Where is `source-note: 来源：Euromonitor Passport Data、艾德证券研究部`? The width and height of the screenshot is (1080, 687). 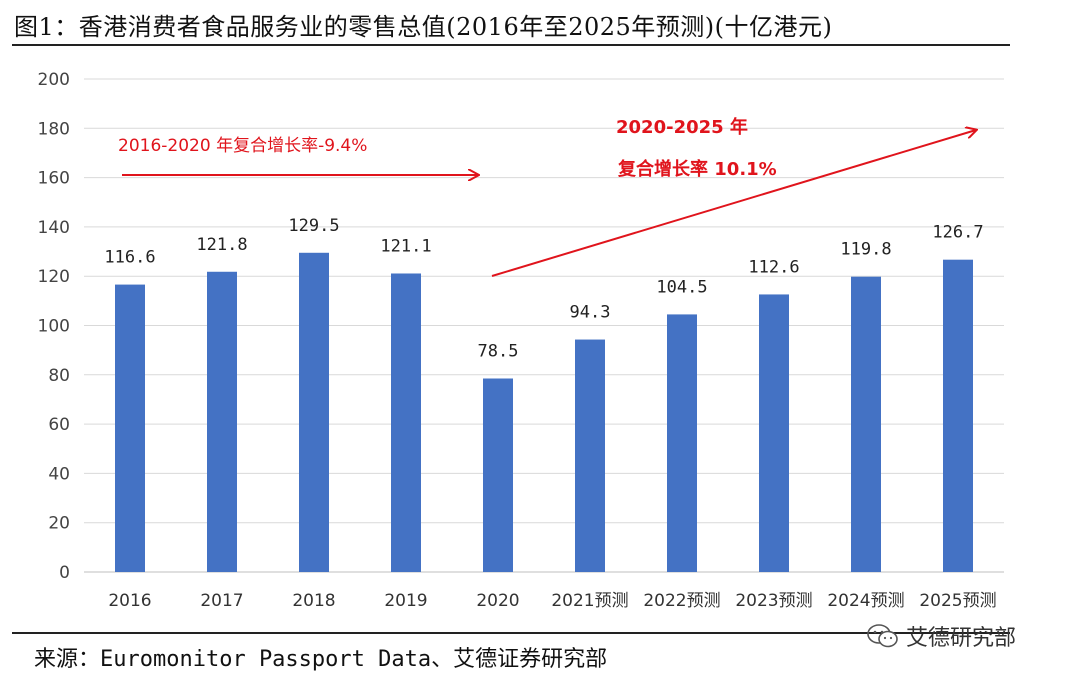
source-note: 来源：Euromonitor Passport Data、艾德证券研究部 is located at coordinates (321, 659).